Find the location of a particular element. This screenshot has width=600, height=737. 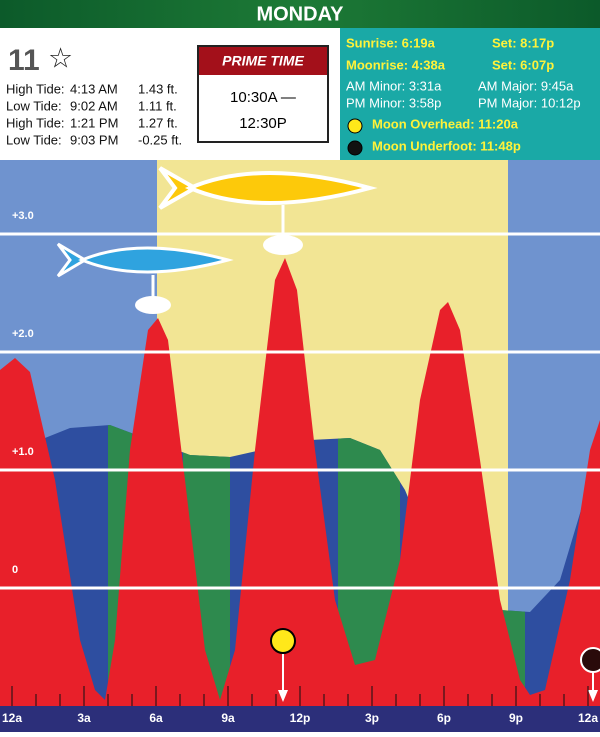

sun-moon-panel is located at coordinates (470, 94).